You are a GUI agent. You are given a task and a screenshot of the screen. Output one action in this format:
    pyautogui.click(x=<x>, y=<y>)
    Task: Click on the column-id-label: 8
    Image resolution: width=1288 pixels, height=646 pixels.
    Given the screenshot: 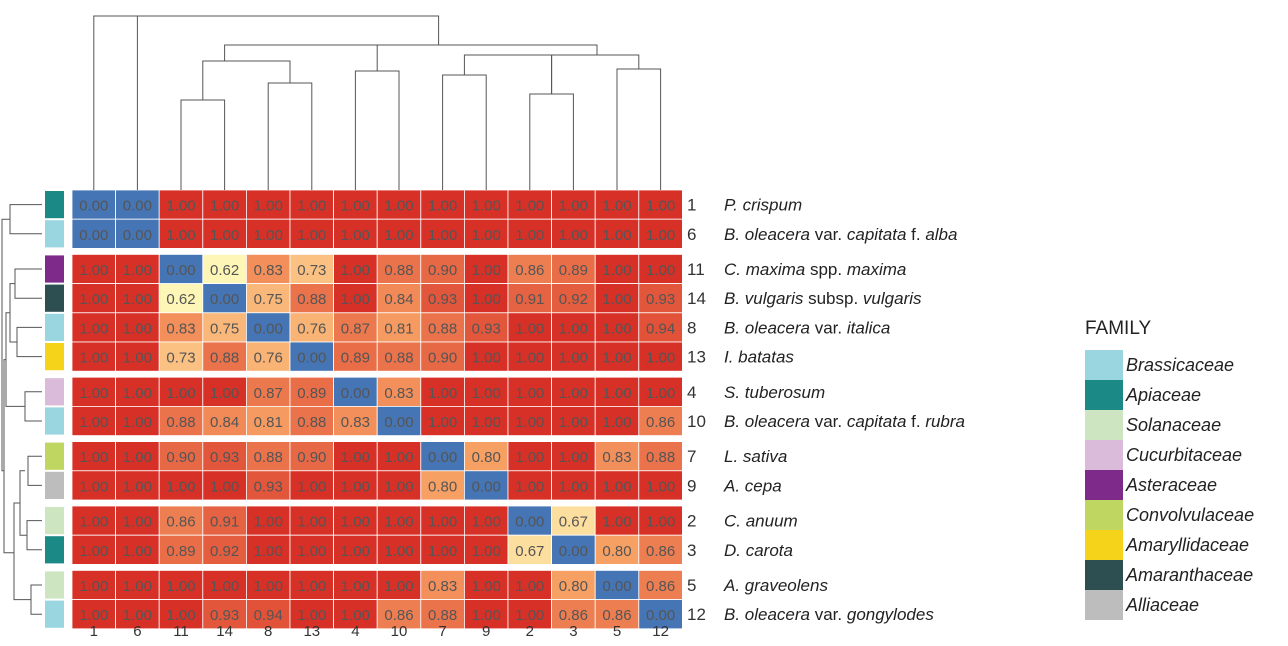 What is the action you would take?
    pyautogui.click(x=268, y=631)
    